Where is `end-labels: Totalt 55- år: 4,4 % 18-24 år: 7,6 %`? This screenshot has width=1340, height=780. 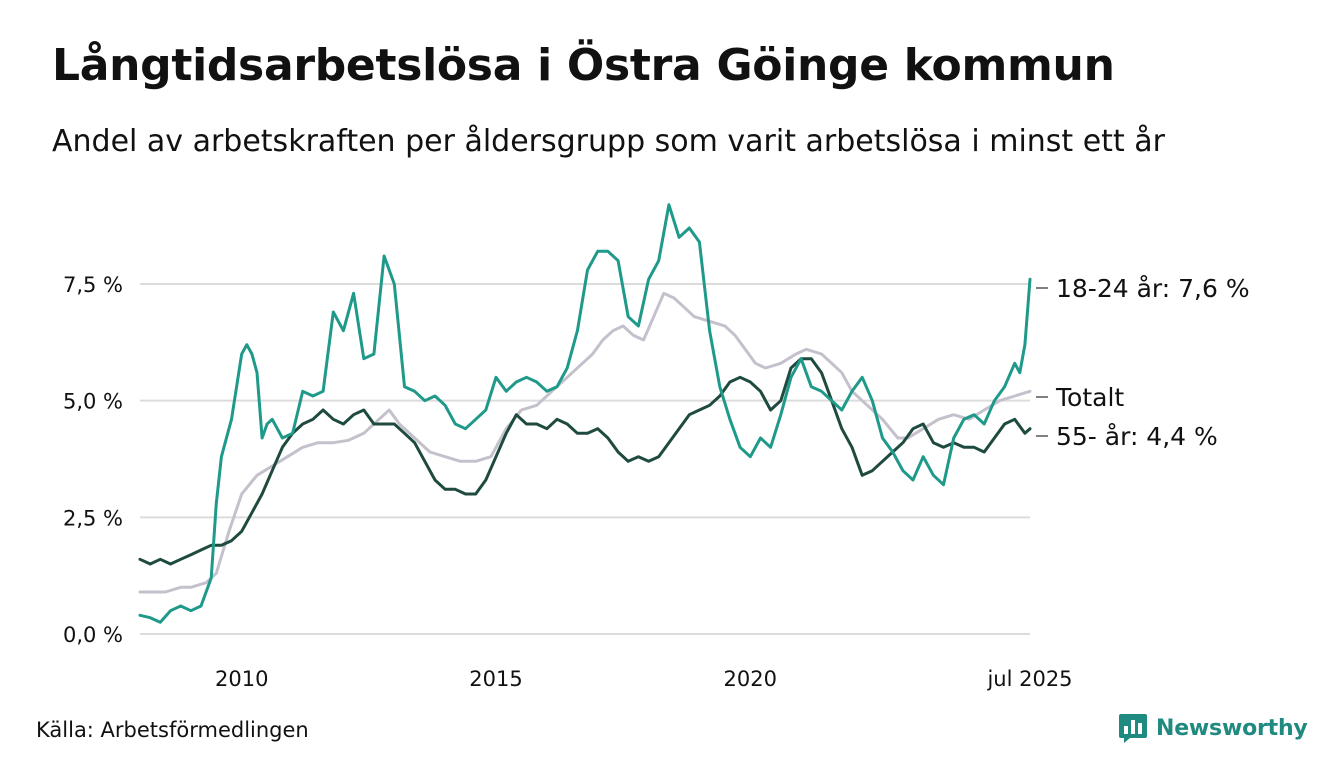 end-labels: Totalt 55- år: 4,4 % 18-24 år: 7,6 % is located at coordinates (1143, 362).